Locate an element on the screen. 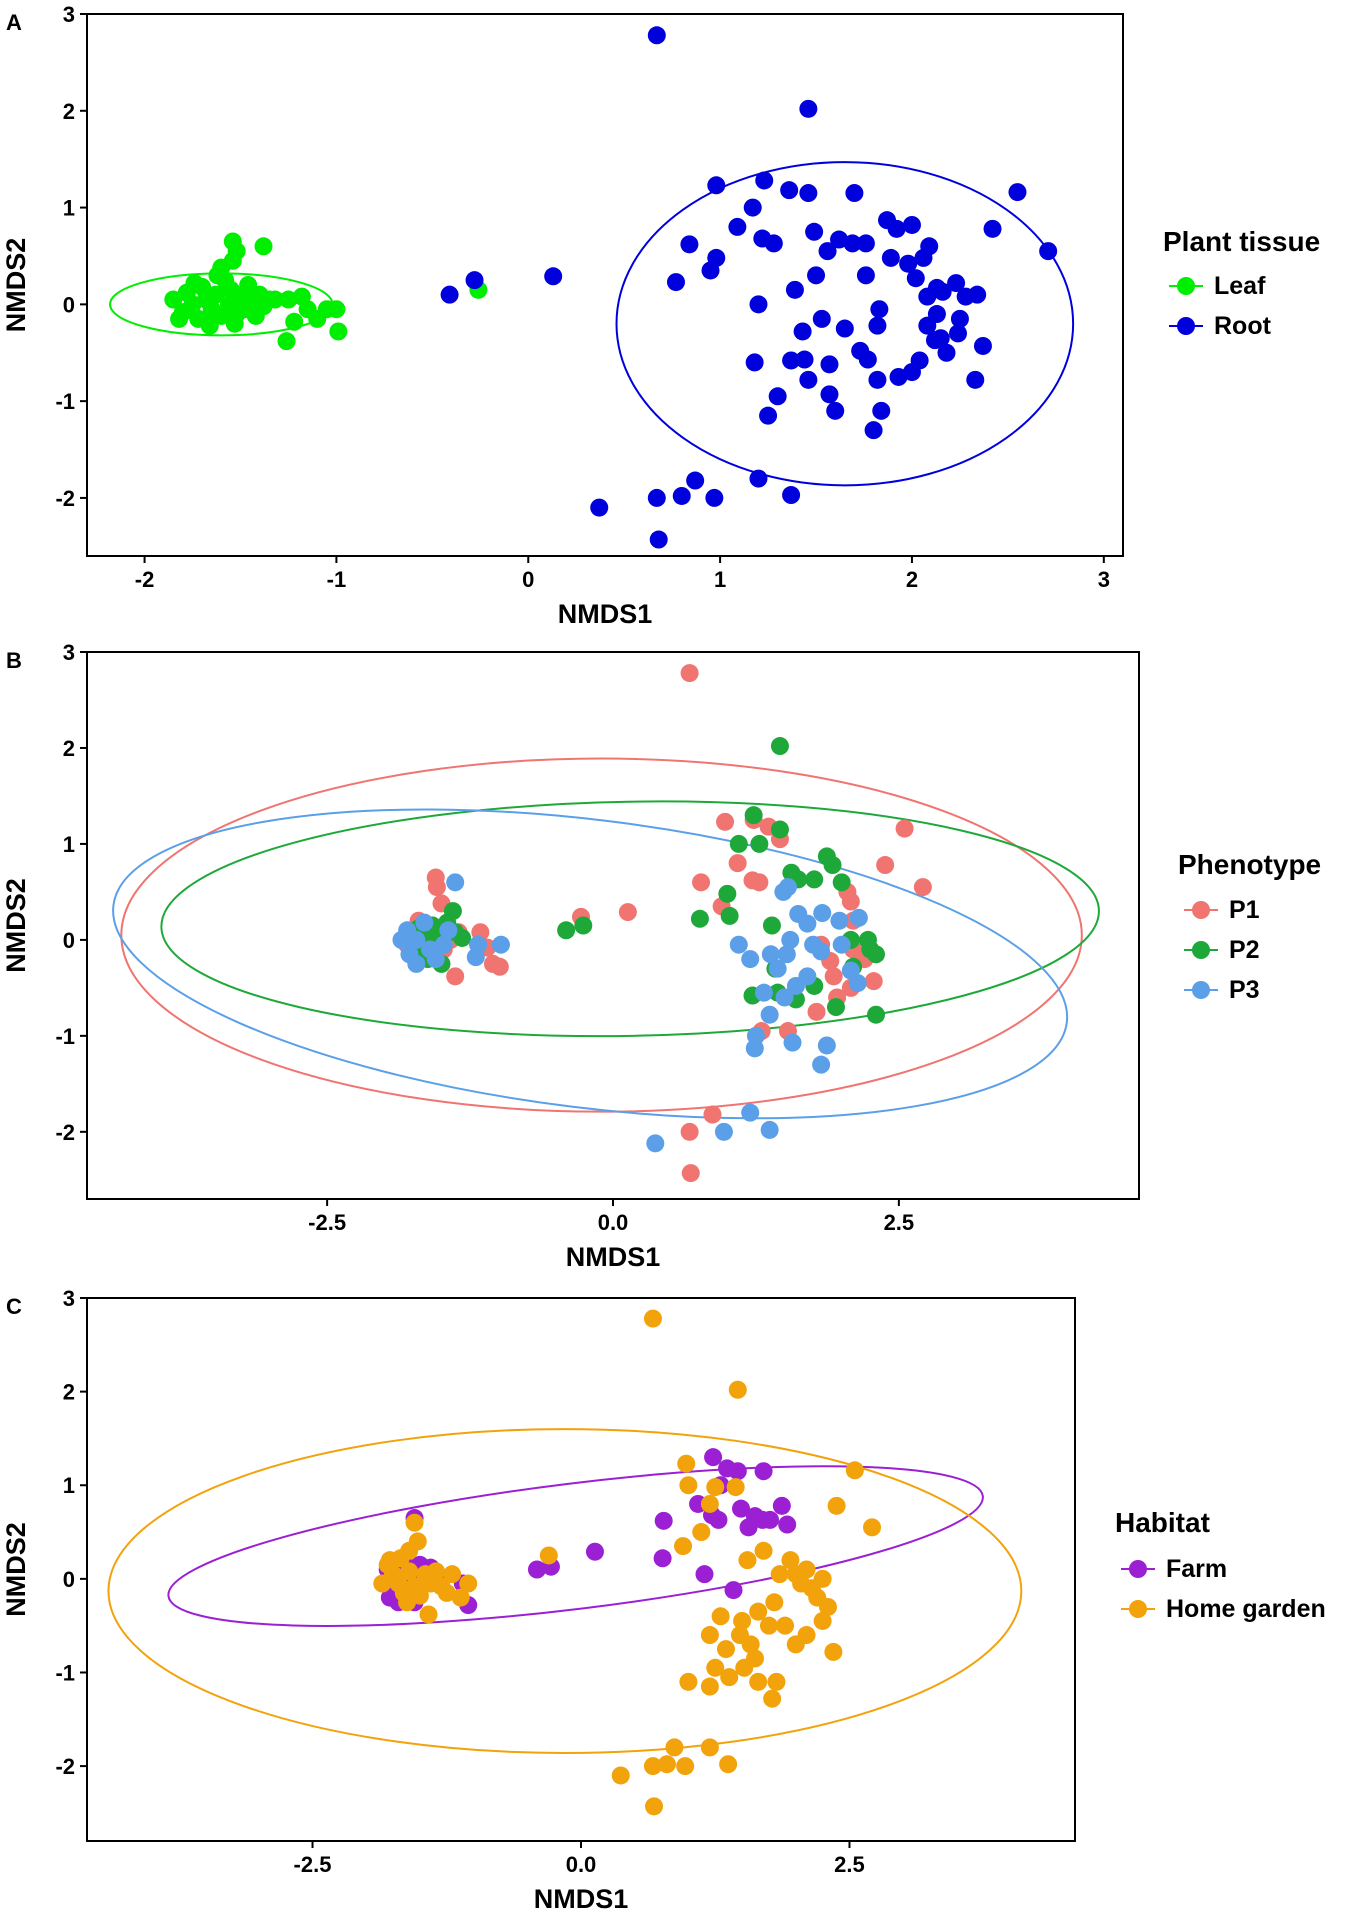 This screenshot has width=1346, height=1910. y-tick-label: 3 is located at coordinates (69, 652).